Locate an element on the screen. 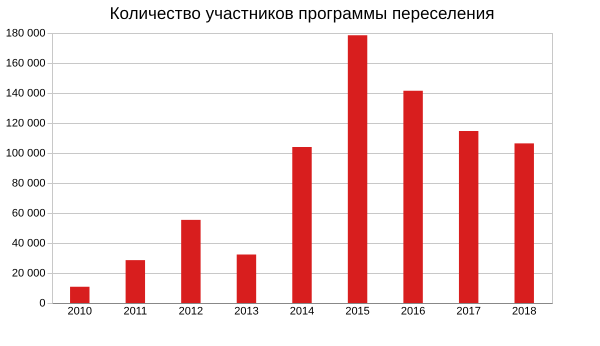 The height and width of the screenshot is (346, 600). y-tick-label: 80 000 is located at coordinates (29, 184).